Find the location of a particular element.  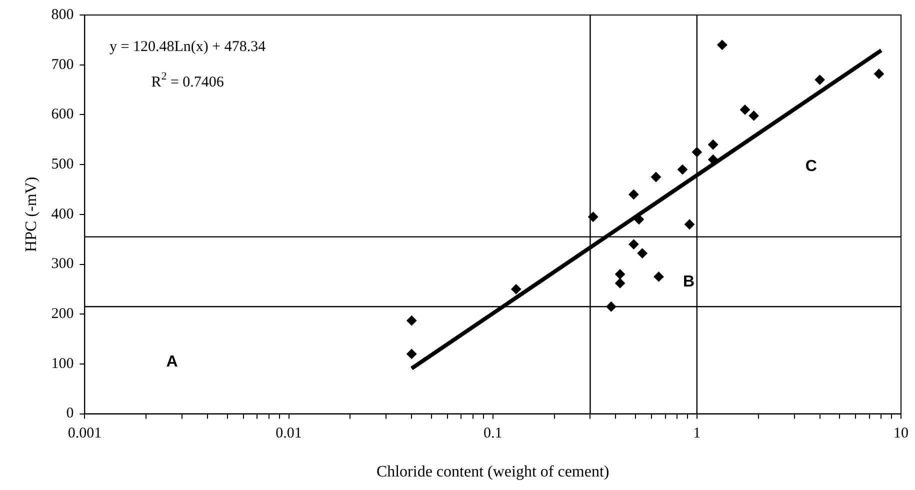

x-axis-title: Chloride content (weight of cement) is located at coordinates (493, 472).